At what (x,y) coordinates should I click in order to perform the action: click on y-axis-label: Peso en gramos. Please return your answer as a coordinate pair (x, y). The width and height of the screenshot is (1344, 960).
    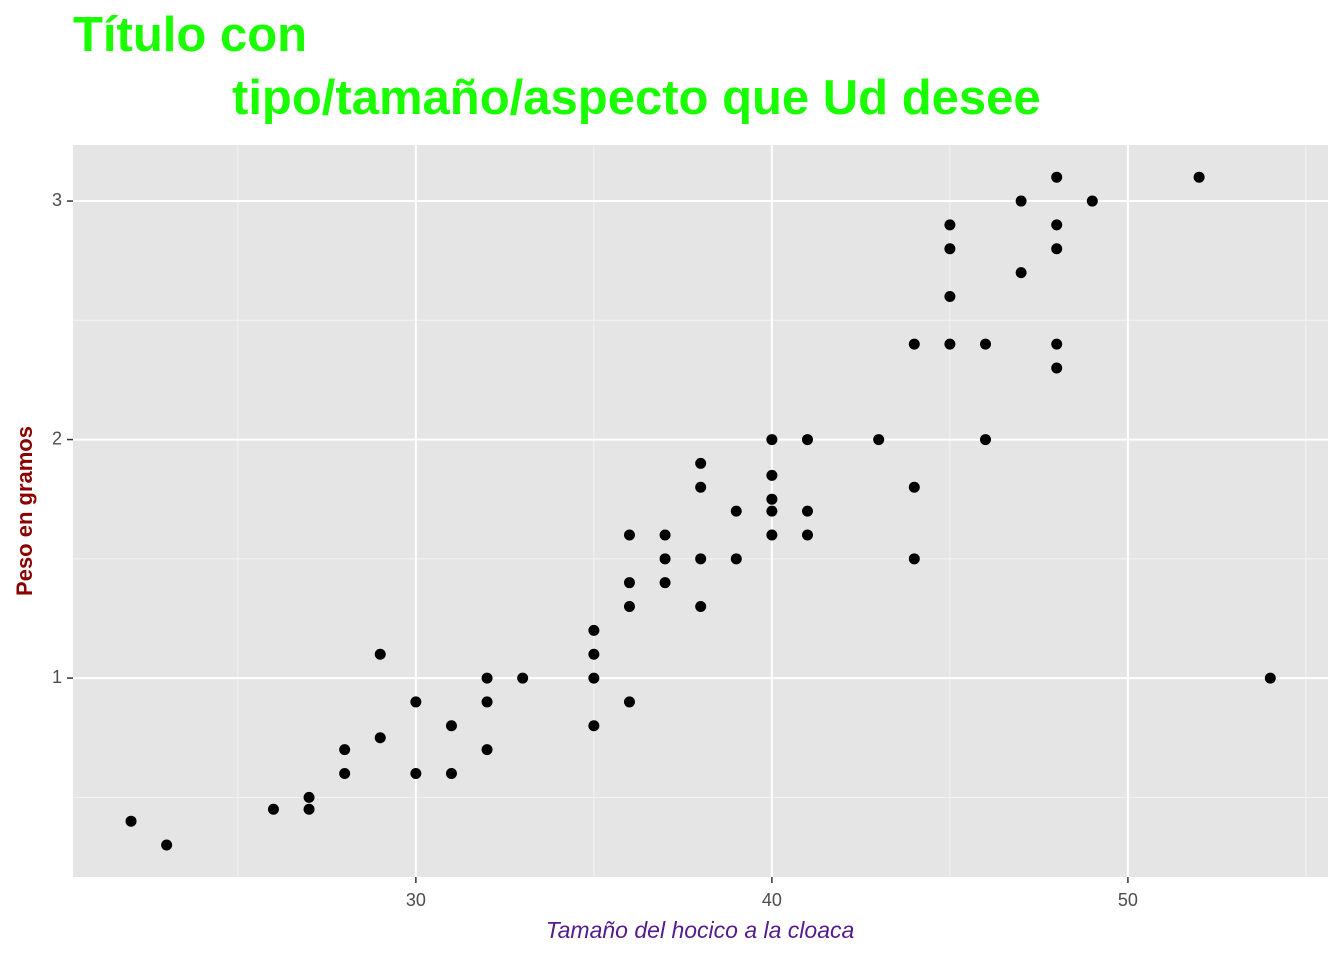
    Looking at the image, I should click on (24, 511).